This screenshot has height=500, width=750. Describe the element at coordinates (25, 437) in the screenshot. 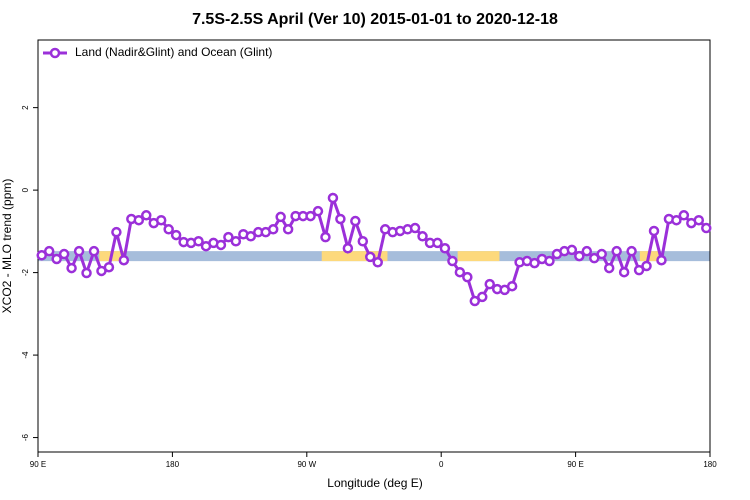

I see `y-tick-label: -6` at that location.